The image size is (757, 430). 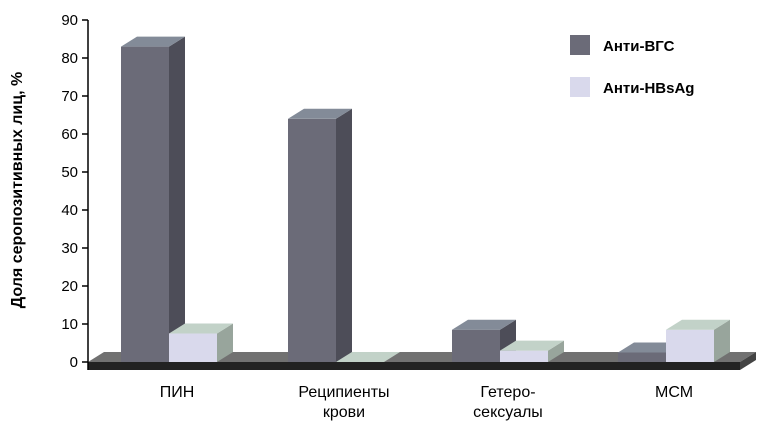 I want to click on chart-floor, so click(x=422, y=361).